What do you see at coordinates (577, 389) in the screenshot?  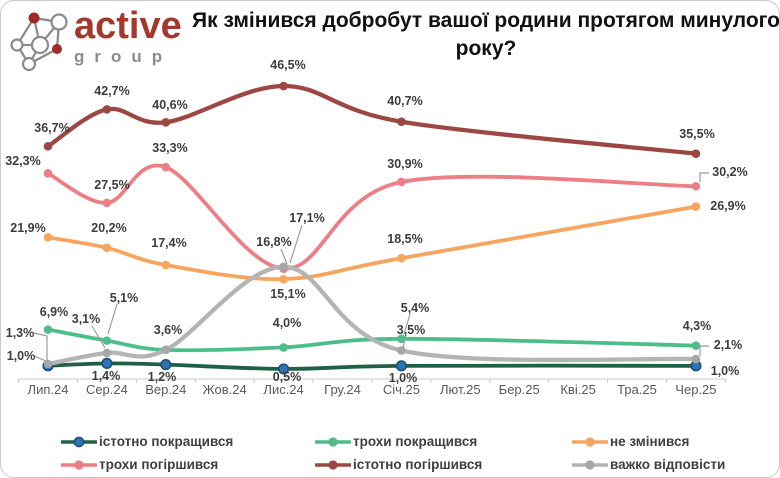 I see `x-axis-month-label: Кві.25` at bounding box center [577, 389].